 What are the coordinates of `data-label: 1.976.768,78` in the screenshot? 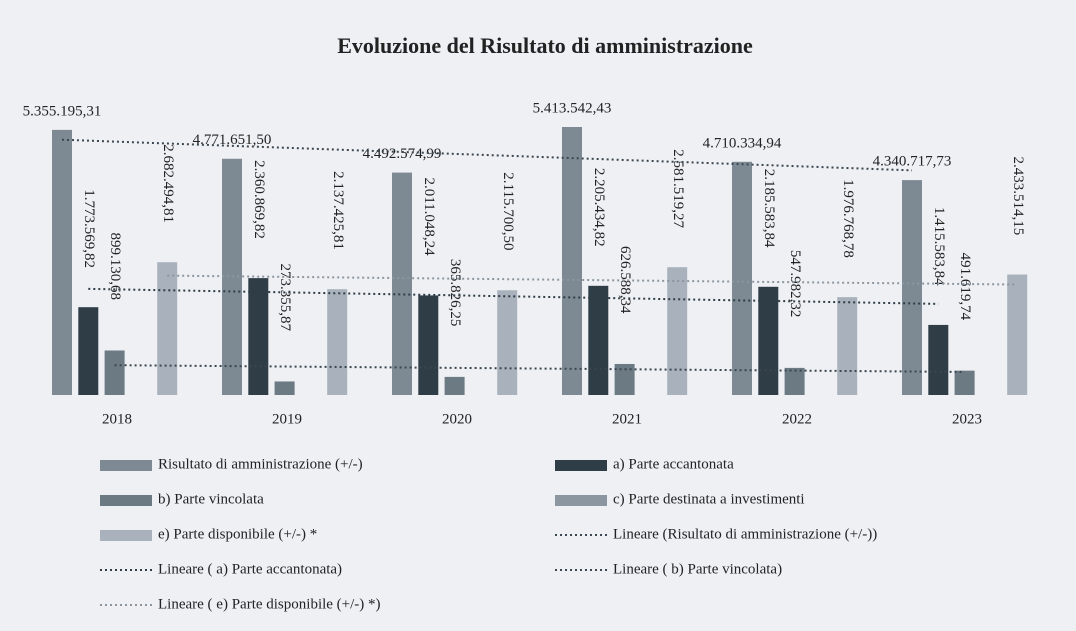 It's located at (848, 218).